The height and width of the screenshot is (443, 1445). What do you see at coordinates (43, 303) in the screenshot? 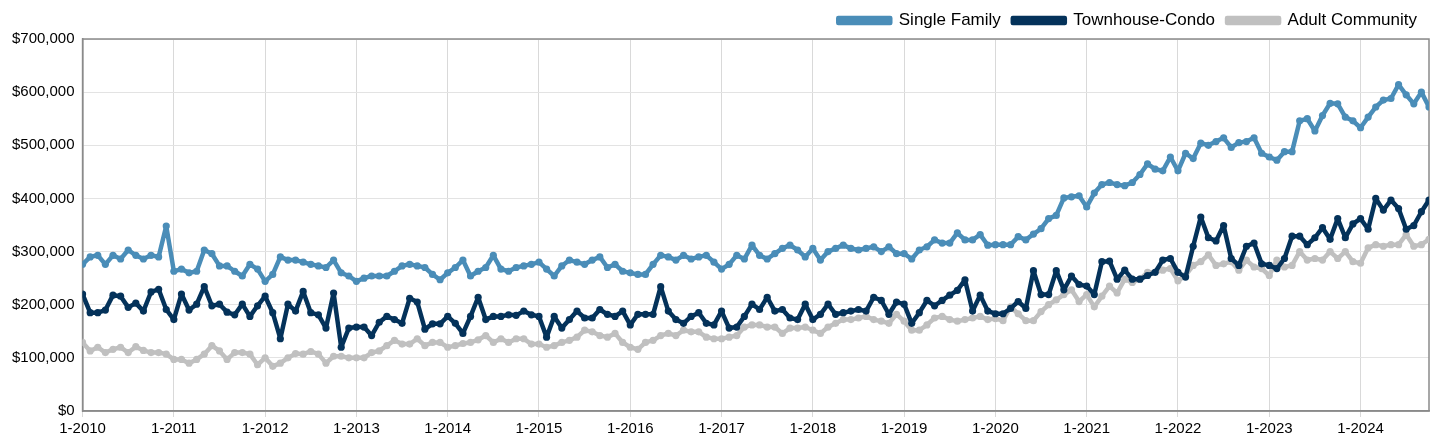
I see `y-tick-label: $200,000` at bounding box center [43, 303].